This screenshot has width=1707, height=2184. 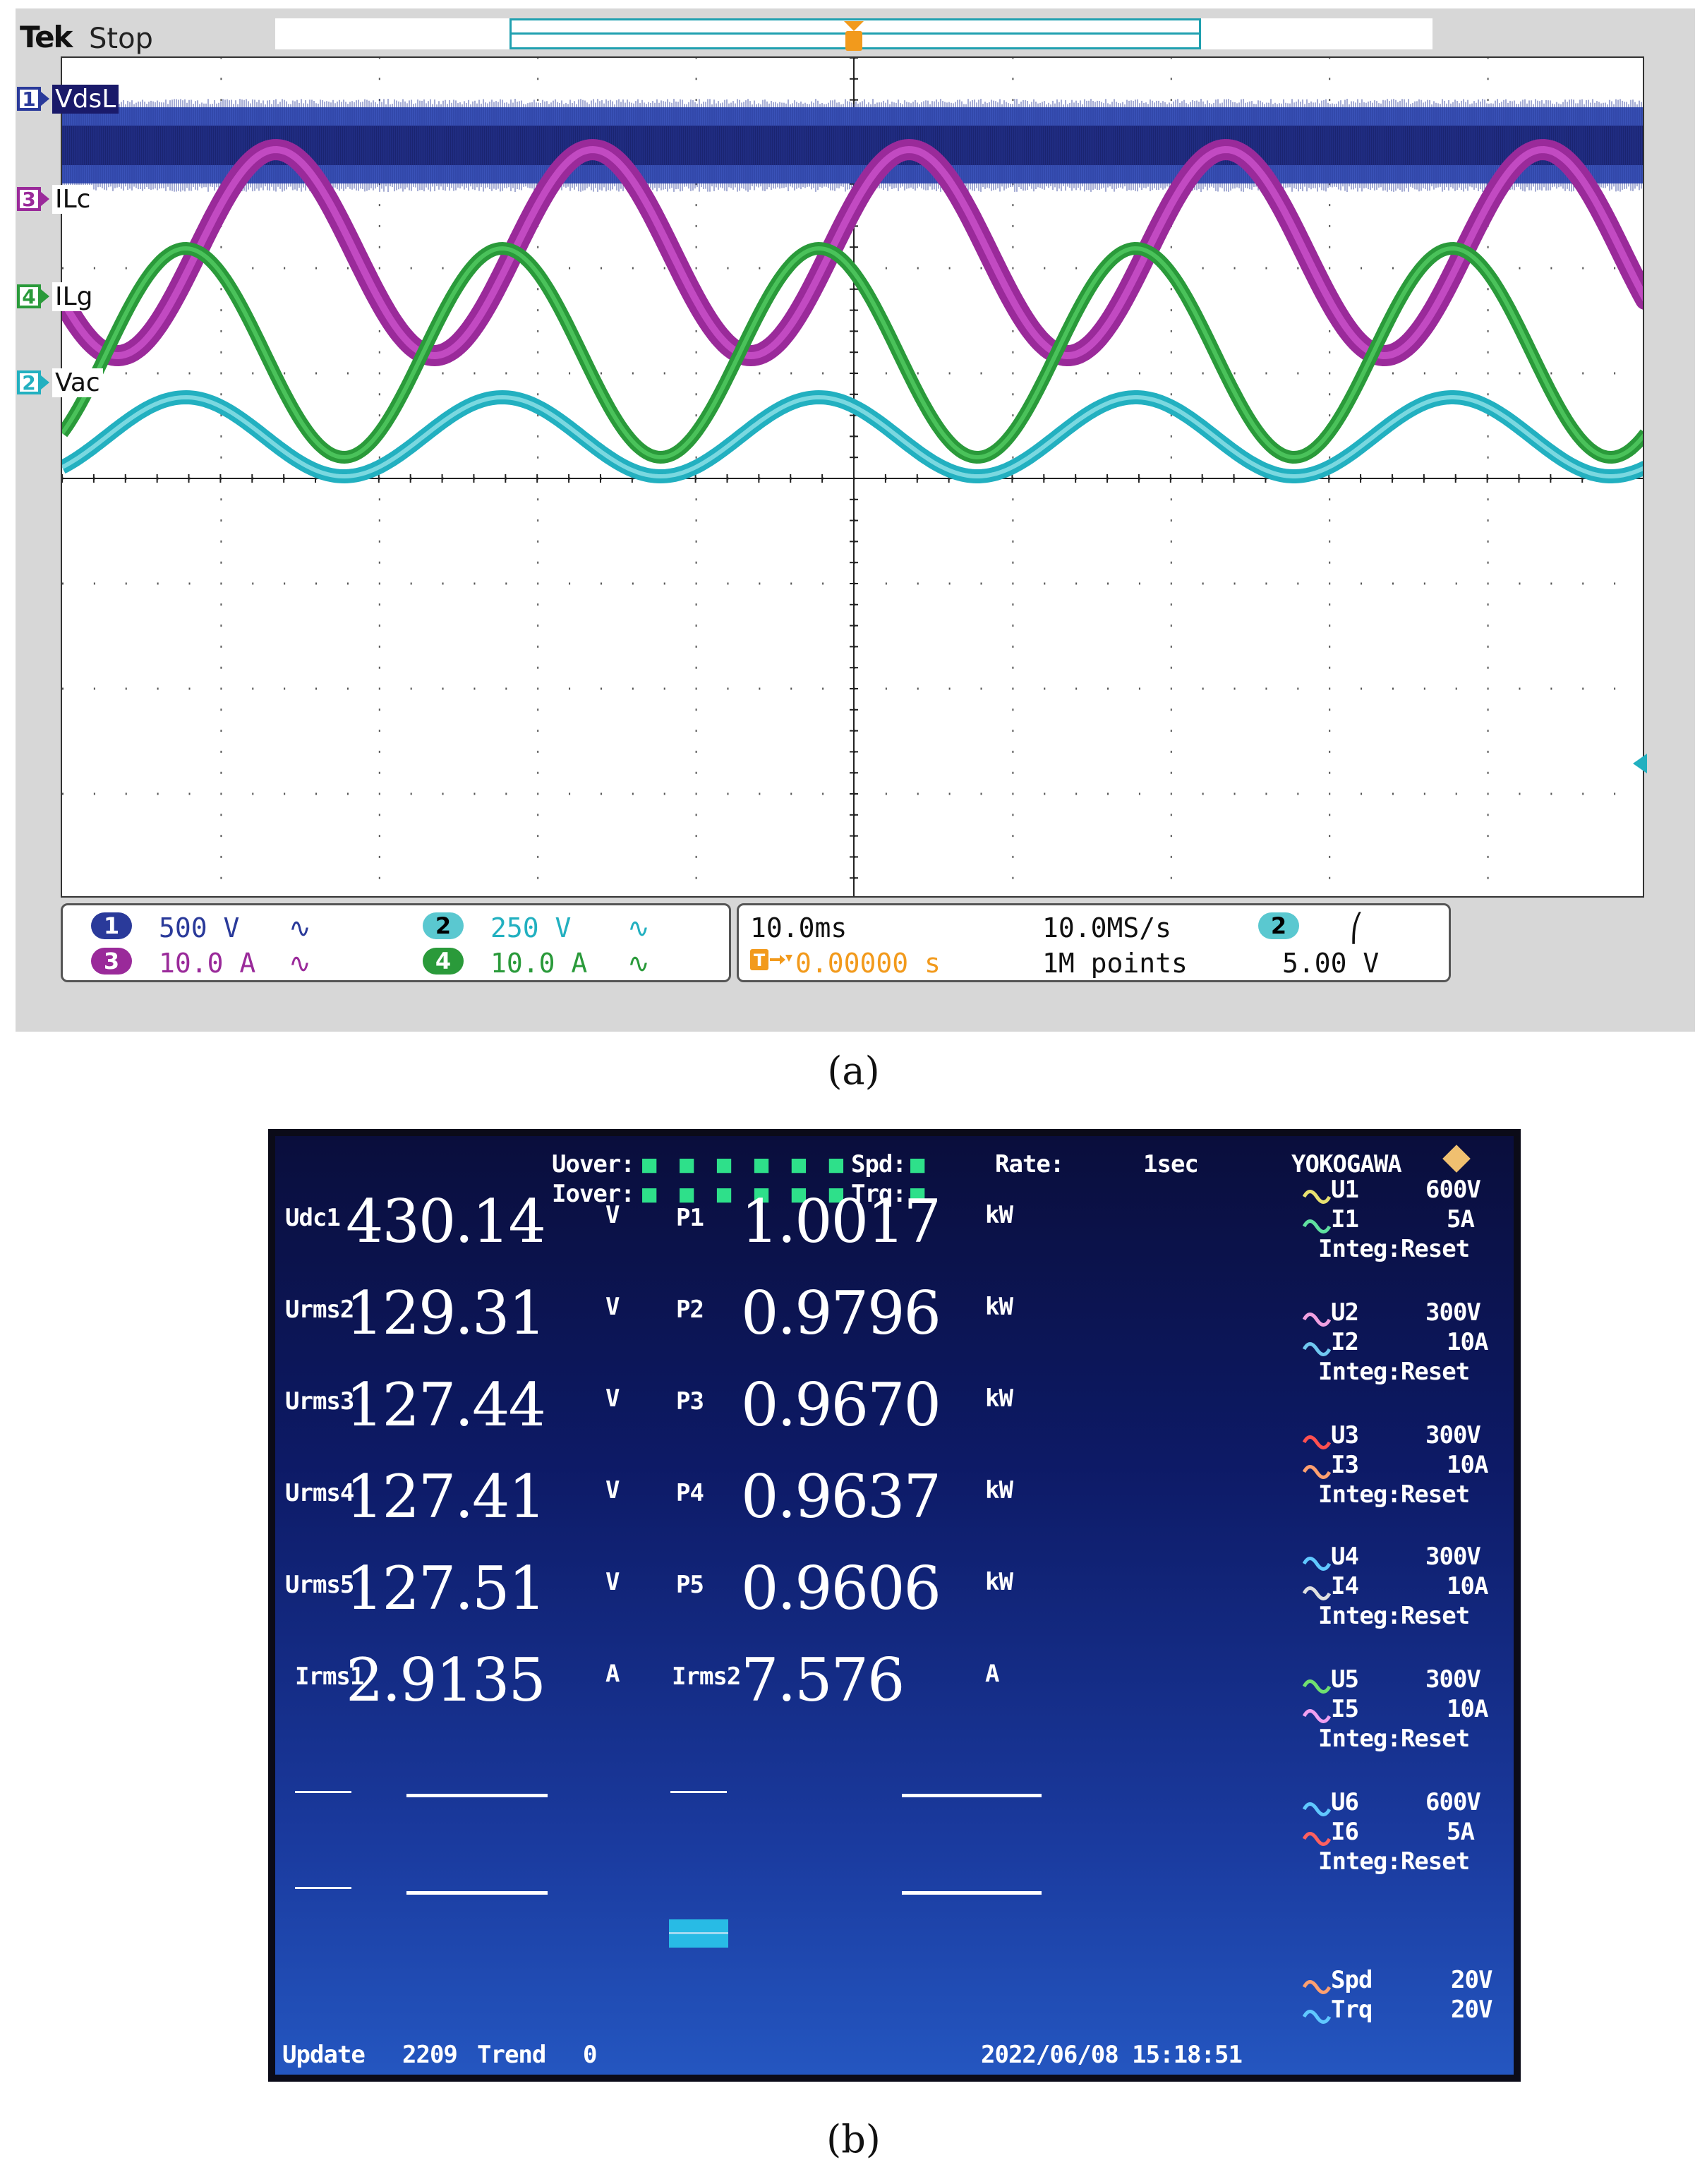 What do you see at coordinates (593, 1194) in the screenshot?
I see `iover-label: Iover:` at bounding box center [593, 1194].